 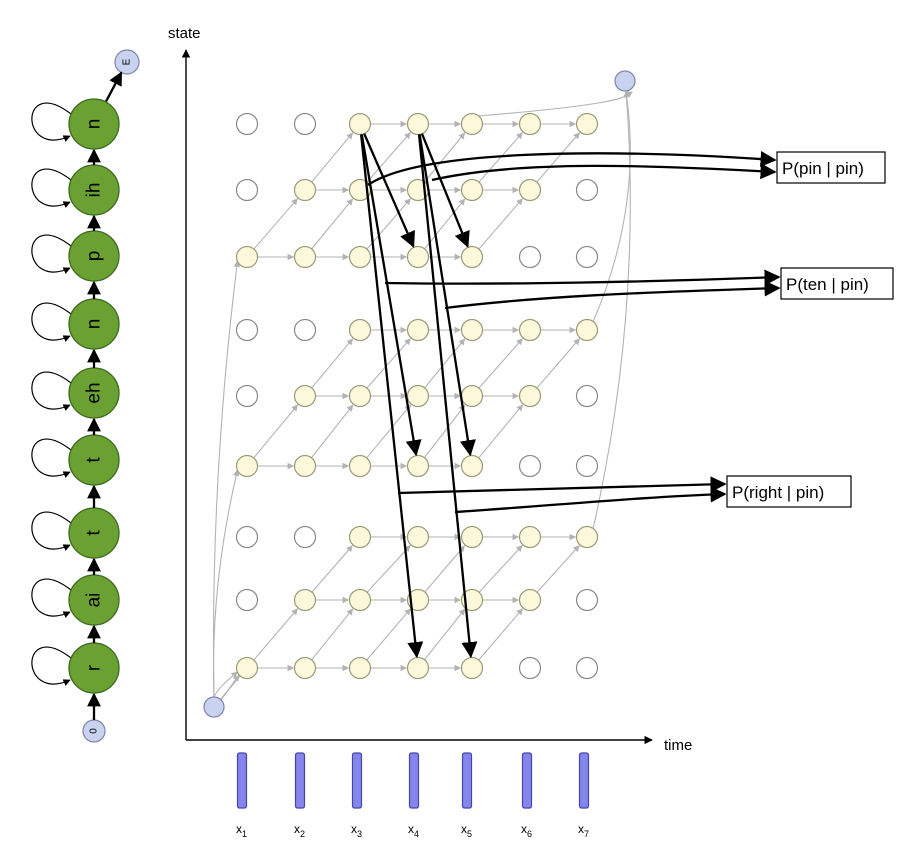 What do you see at coordinates (356, 830) in the screenshot?
I see `frame-label: x3` at bounding box center [356, 830].